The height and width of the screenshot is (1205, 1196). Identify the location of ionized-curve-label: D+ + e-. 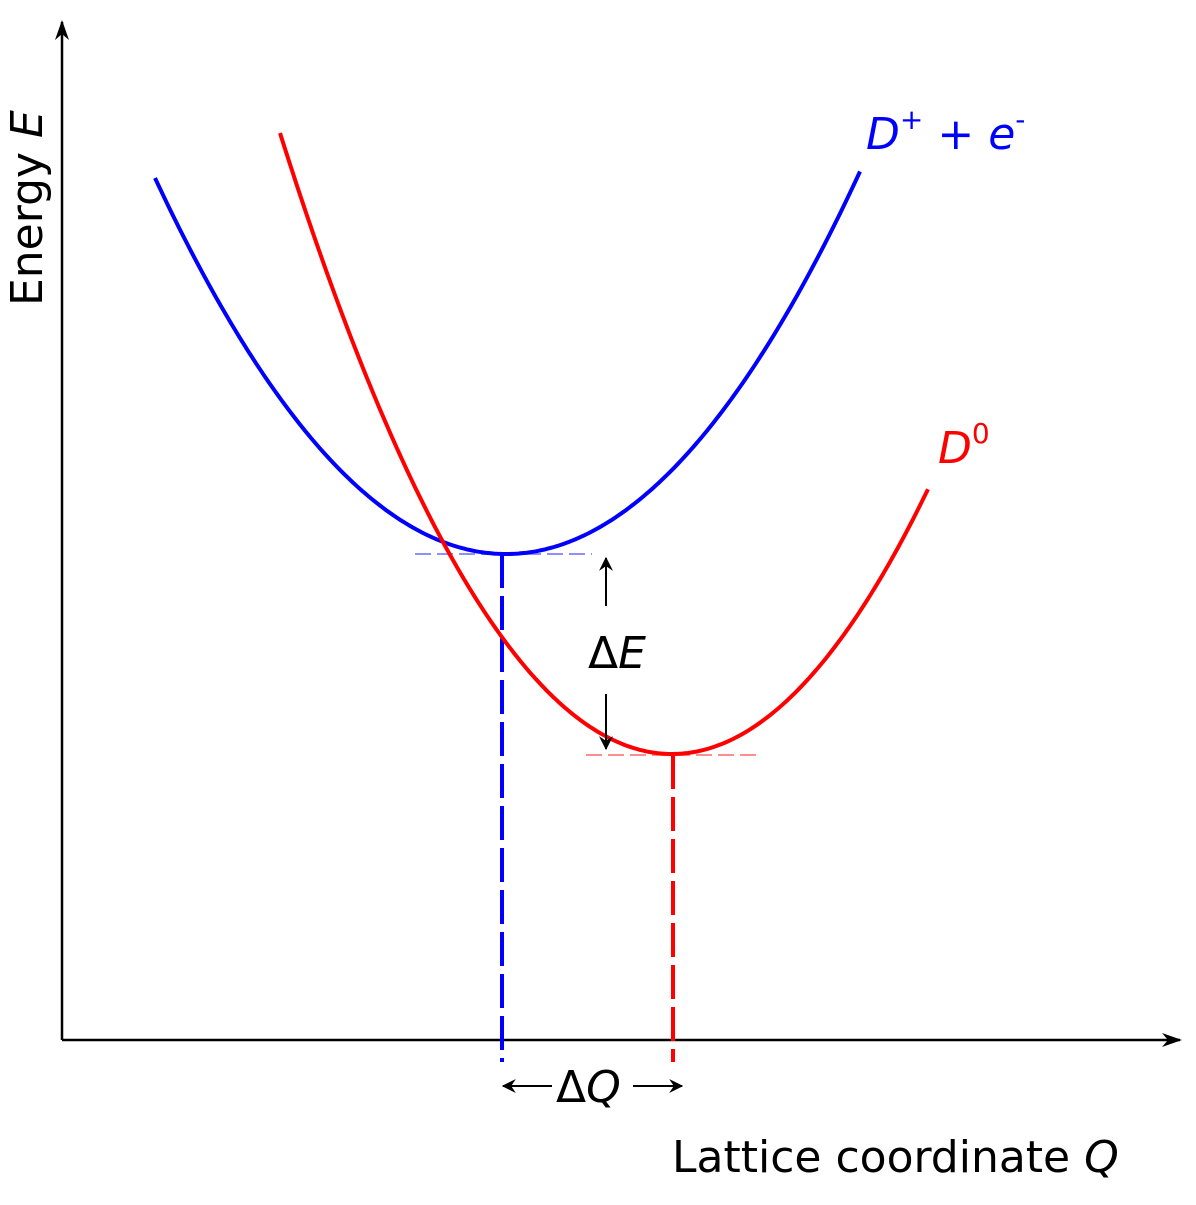
(945, 131).